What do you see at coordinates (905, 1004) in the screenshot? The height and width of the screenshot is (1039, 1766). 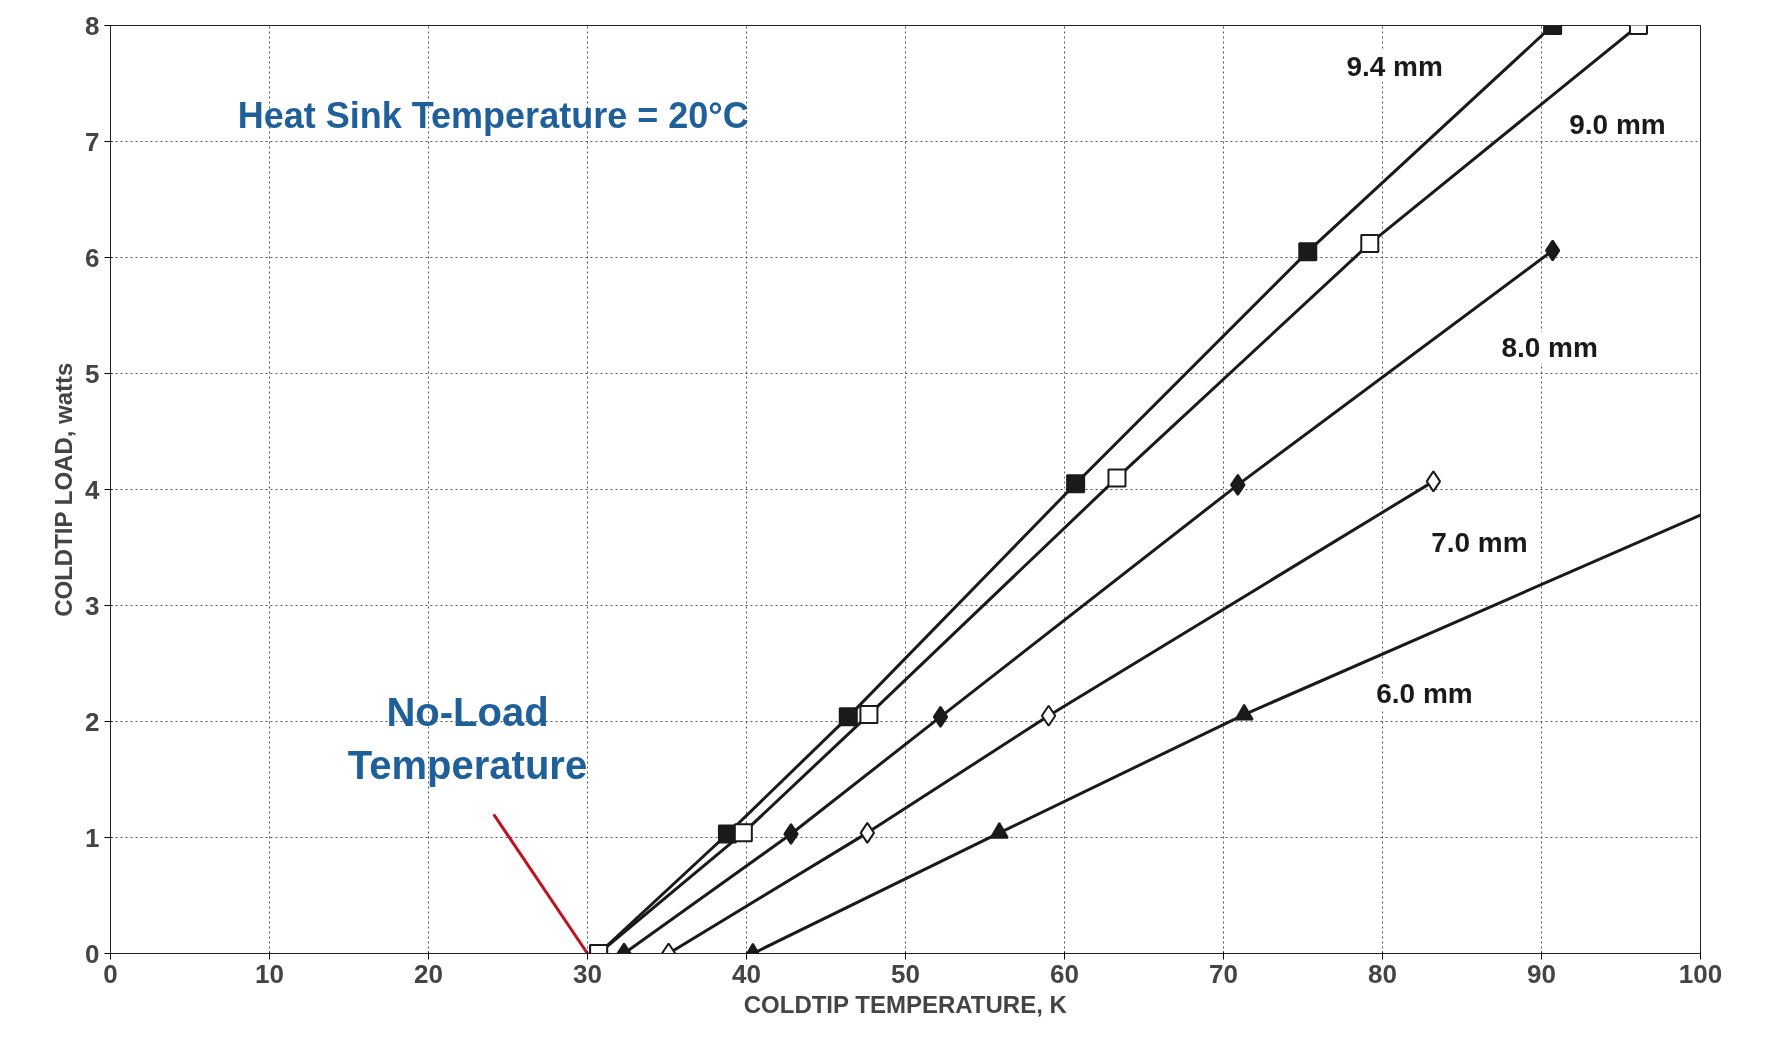 I see `x-axis-title: COLDTIP TEMPERATURE, K` at bounding box center [905, 1004].